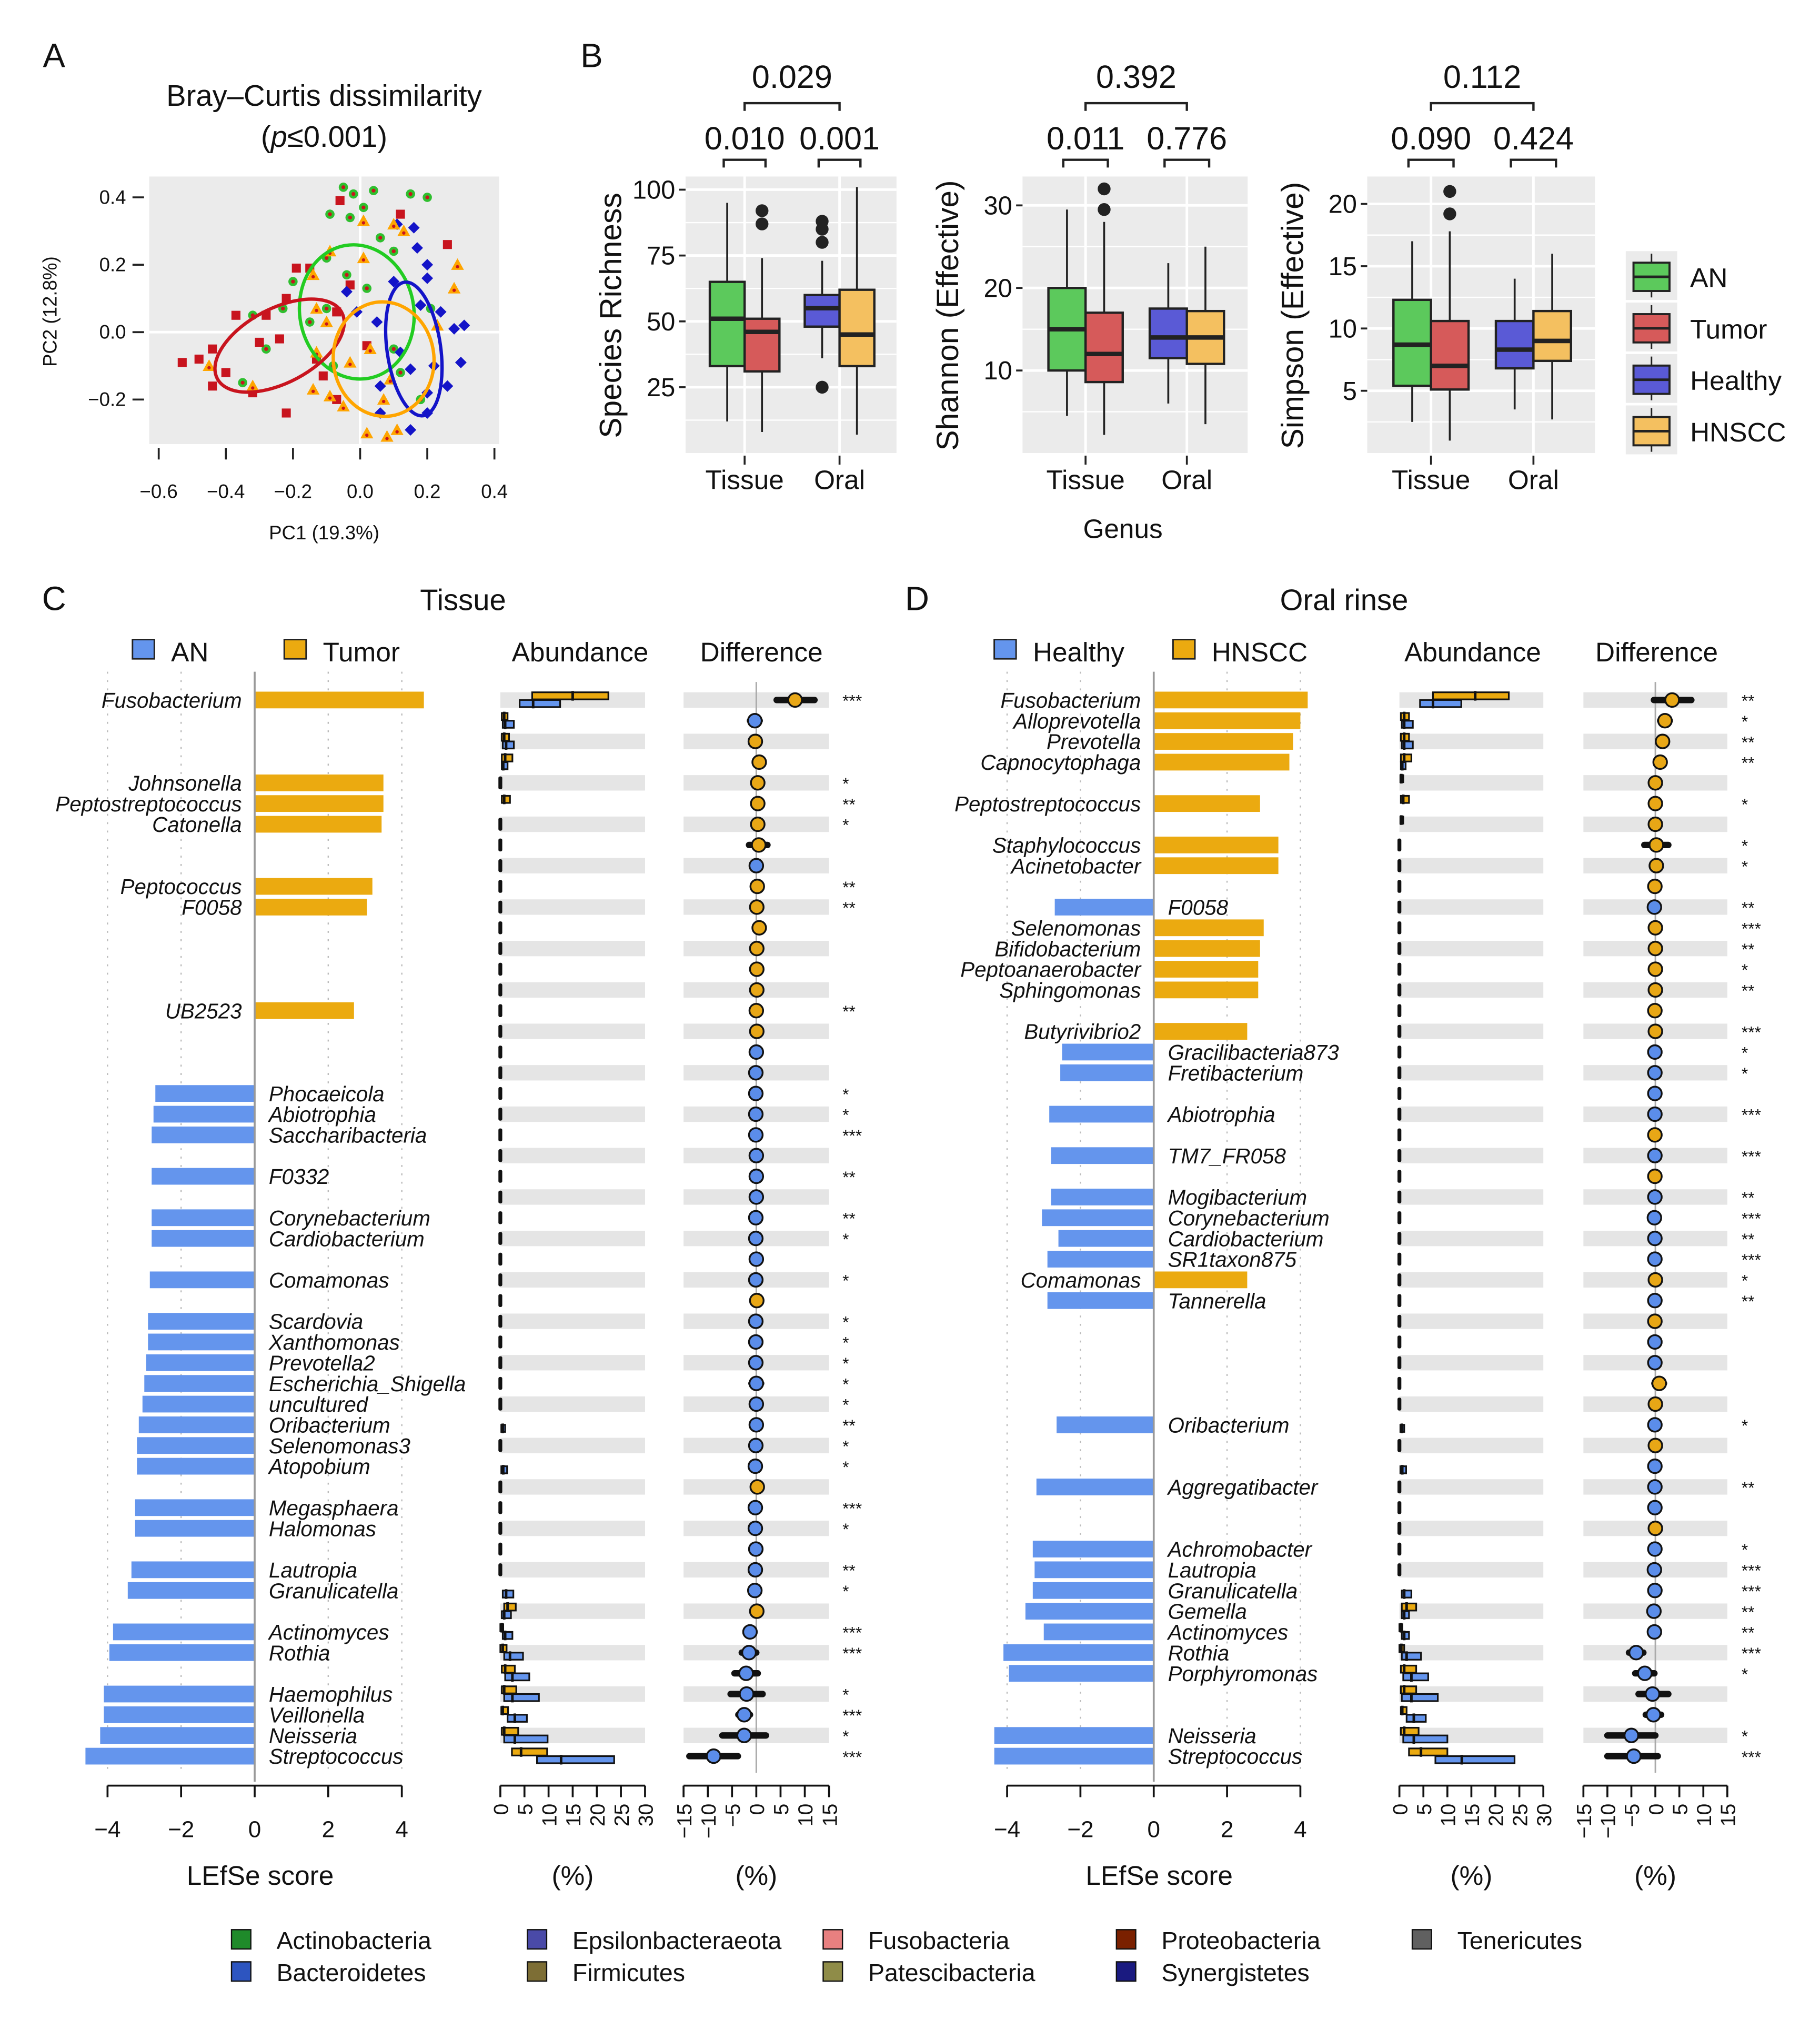  What do you see at coordinates (1217, 1301) in the screenshot?
I see `taxon-label: Tannerella` at bounding box center [1217, 1301].